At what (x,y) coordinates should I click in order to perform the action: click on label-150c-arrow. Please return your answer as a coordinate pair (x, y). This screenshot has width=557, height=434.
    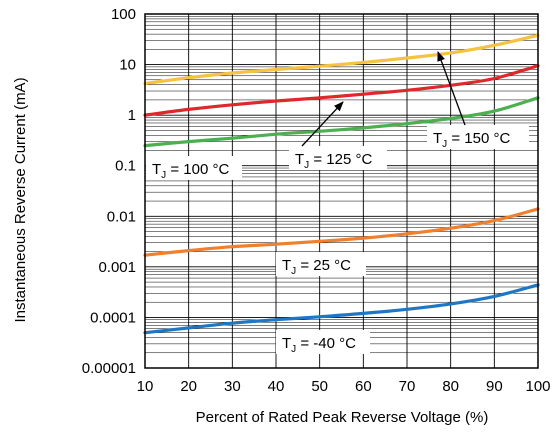
    Looking at the image, I should click on (451, 88).